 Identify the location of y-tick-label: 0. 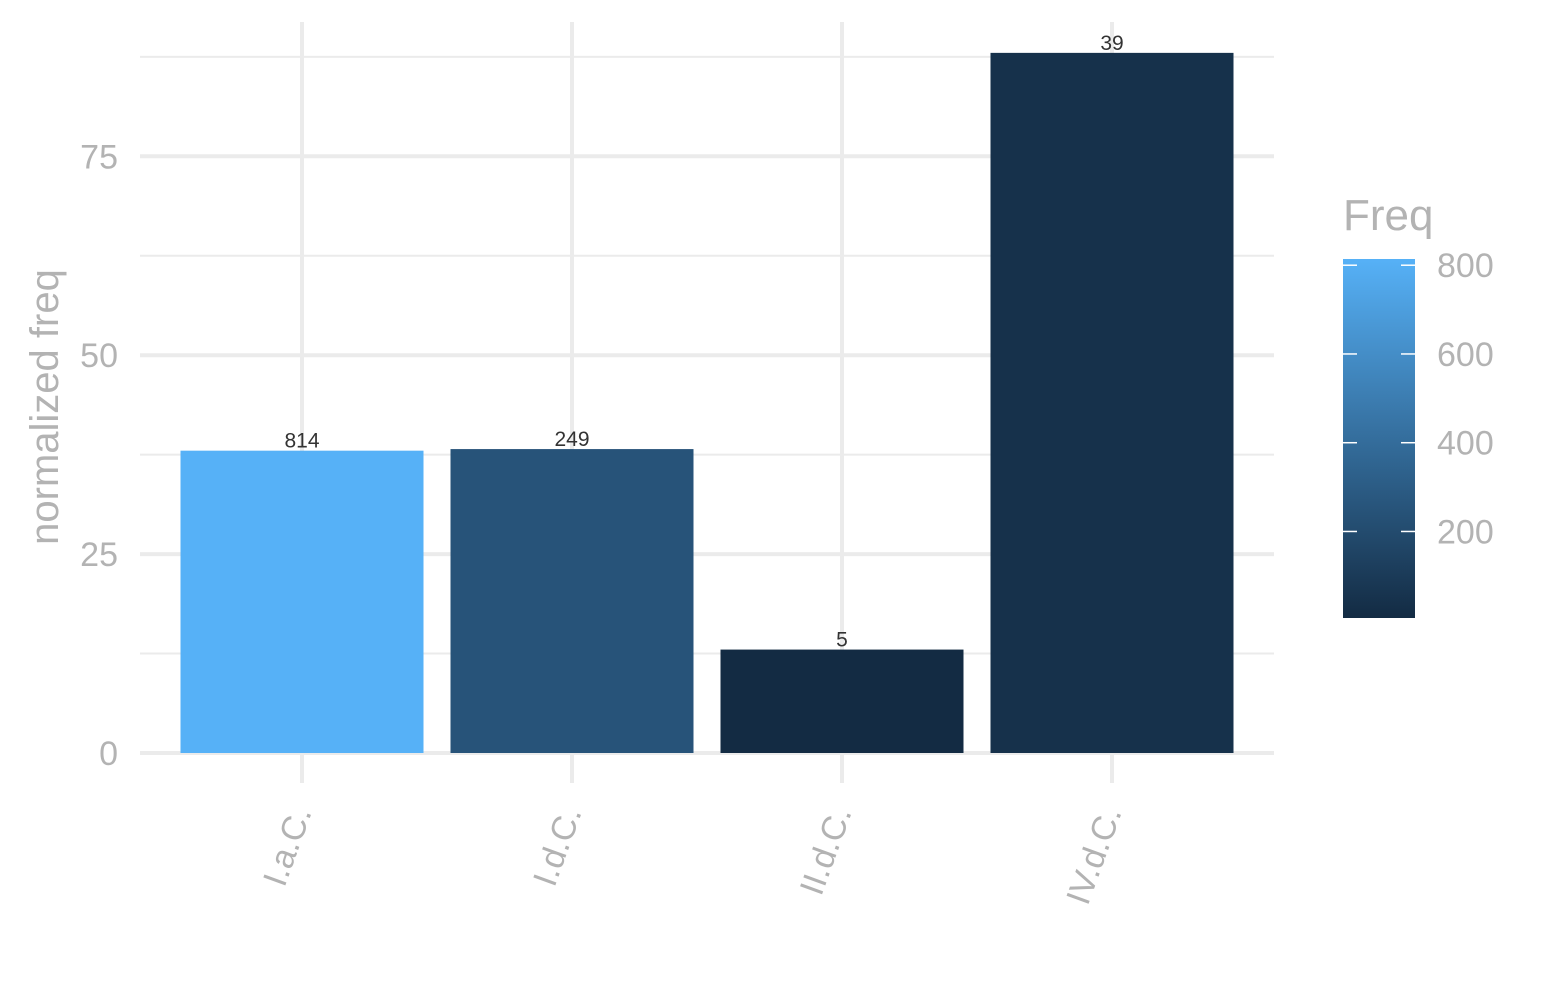
(108, 754).